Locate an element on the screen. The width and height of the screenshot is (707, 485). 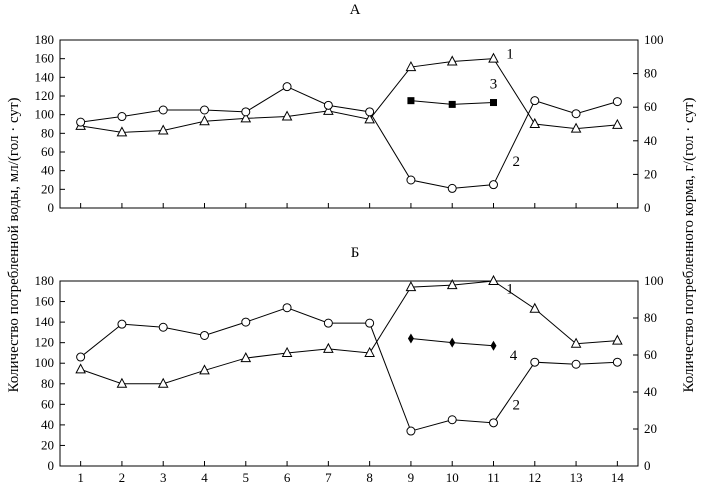
x-tick-label: 4 is located at coordinates (204, 477).